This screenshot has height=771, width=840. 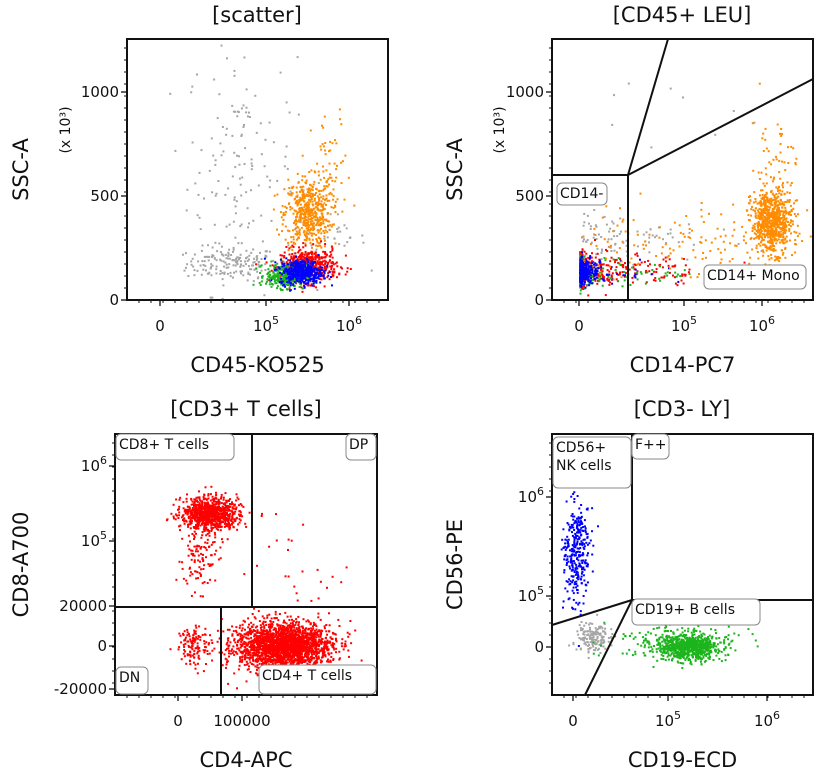 I want to click on gate-label-cd14-mono: CD14+ Mono, so click(x=755, y=277).